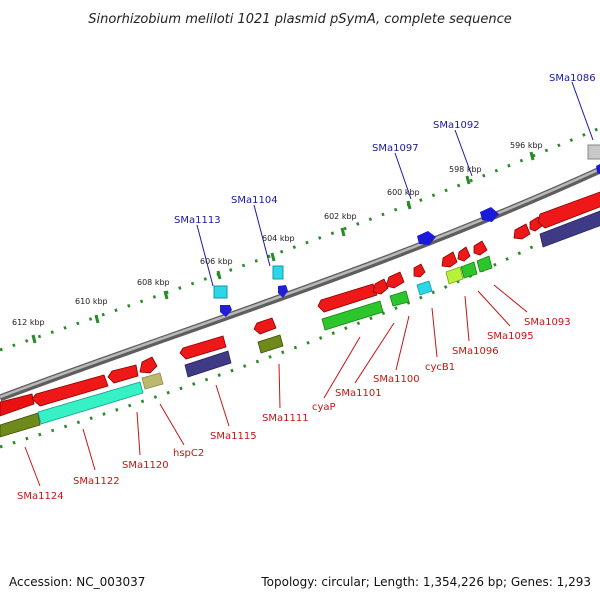 The image size is (600, 600). What do you see at coordinates (123, 374) in the screenshot?
I see `gene-SMa1120` at bounding box center [123, 374].